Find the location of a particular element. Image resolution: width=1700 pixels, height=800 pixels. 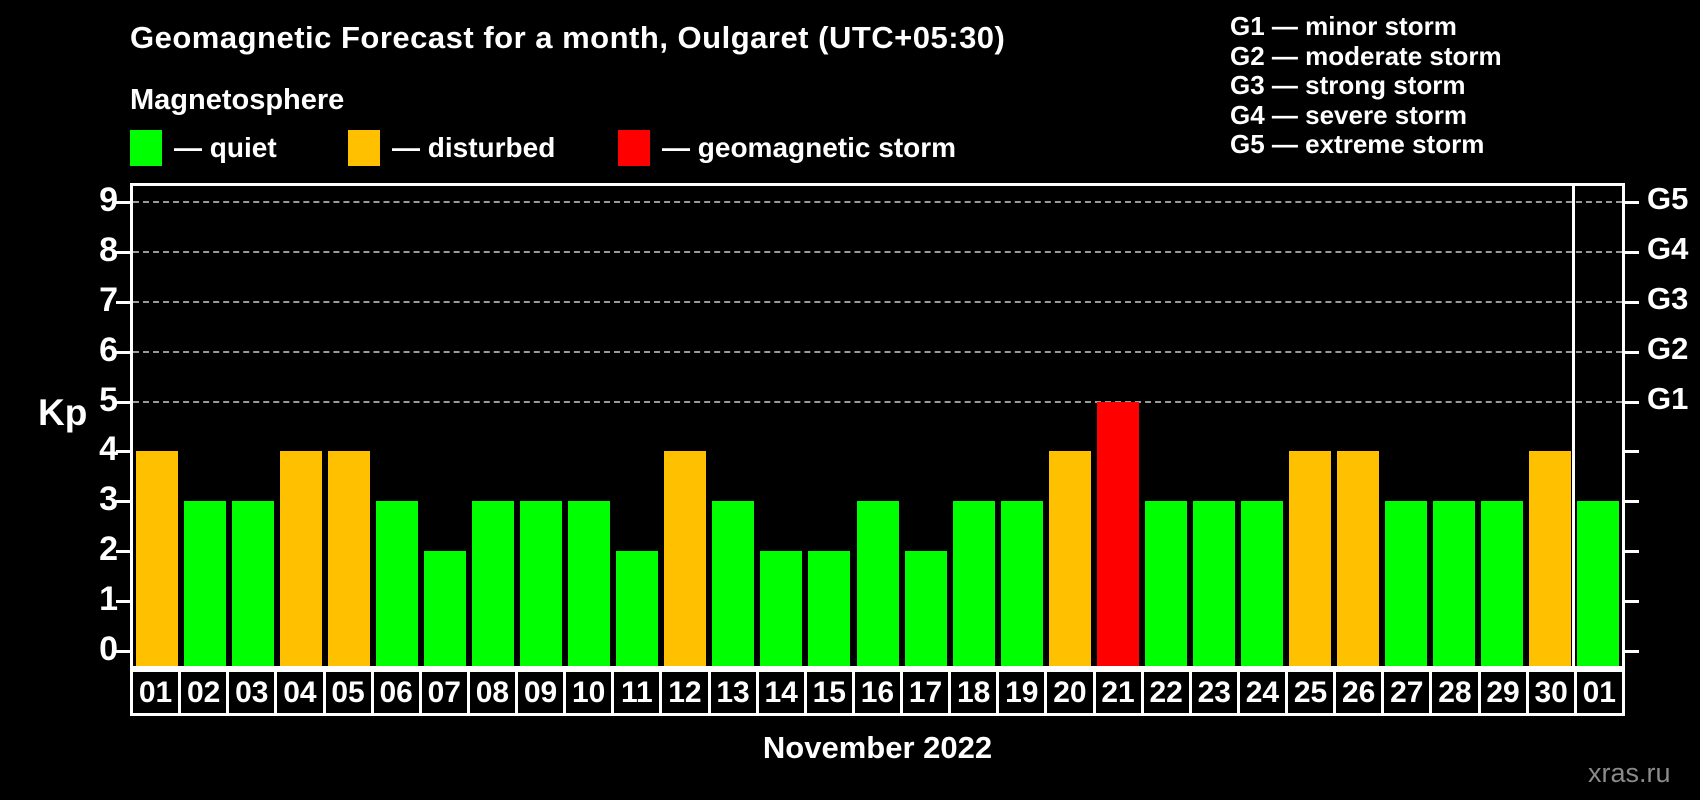

chart-subtitle: Magnetosphere is located at coordinates (237, 100).